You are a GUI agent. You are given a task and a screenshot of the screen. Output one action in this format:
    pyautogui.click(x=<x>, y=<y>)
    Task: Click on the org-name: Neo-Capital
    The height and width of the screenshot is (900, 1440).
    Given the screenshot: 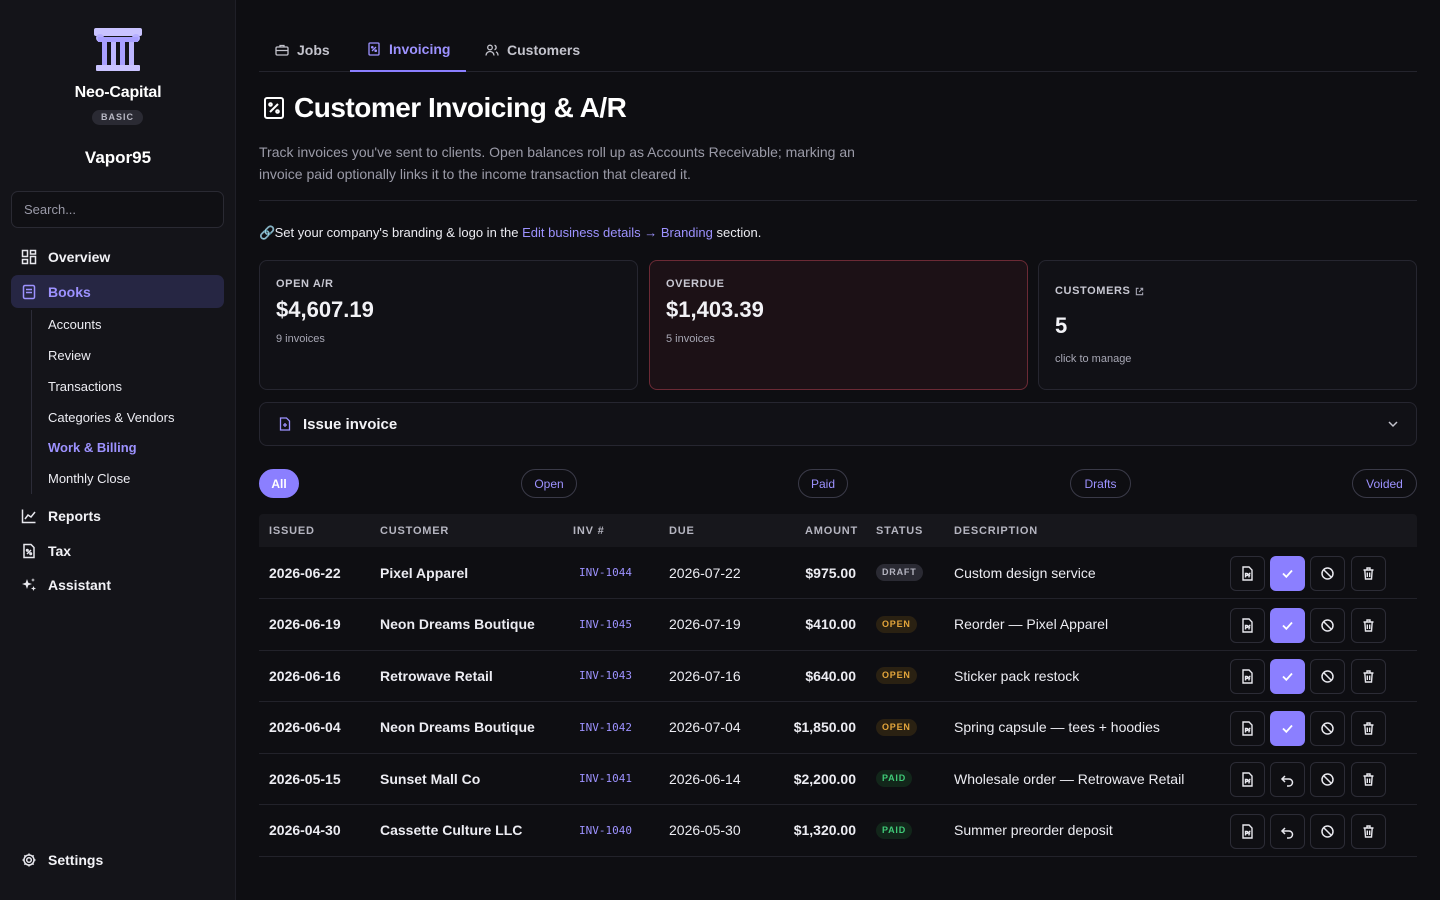 What is the action you would take?
    pyautogui.click(x=118, y=92)
    